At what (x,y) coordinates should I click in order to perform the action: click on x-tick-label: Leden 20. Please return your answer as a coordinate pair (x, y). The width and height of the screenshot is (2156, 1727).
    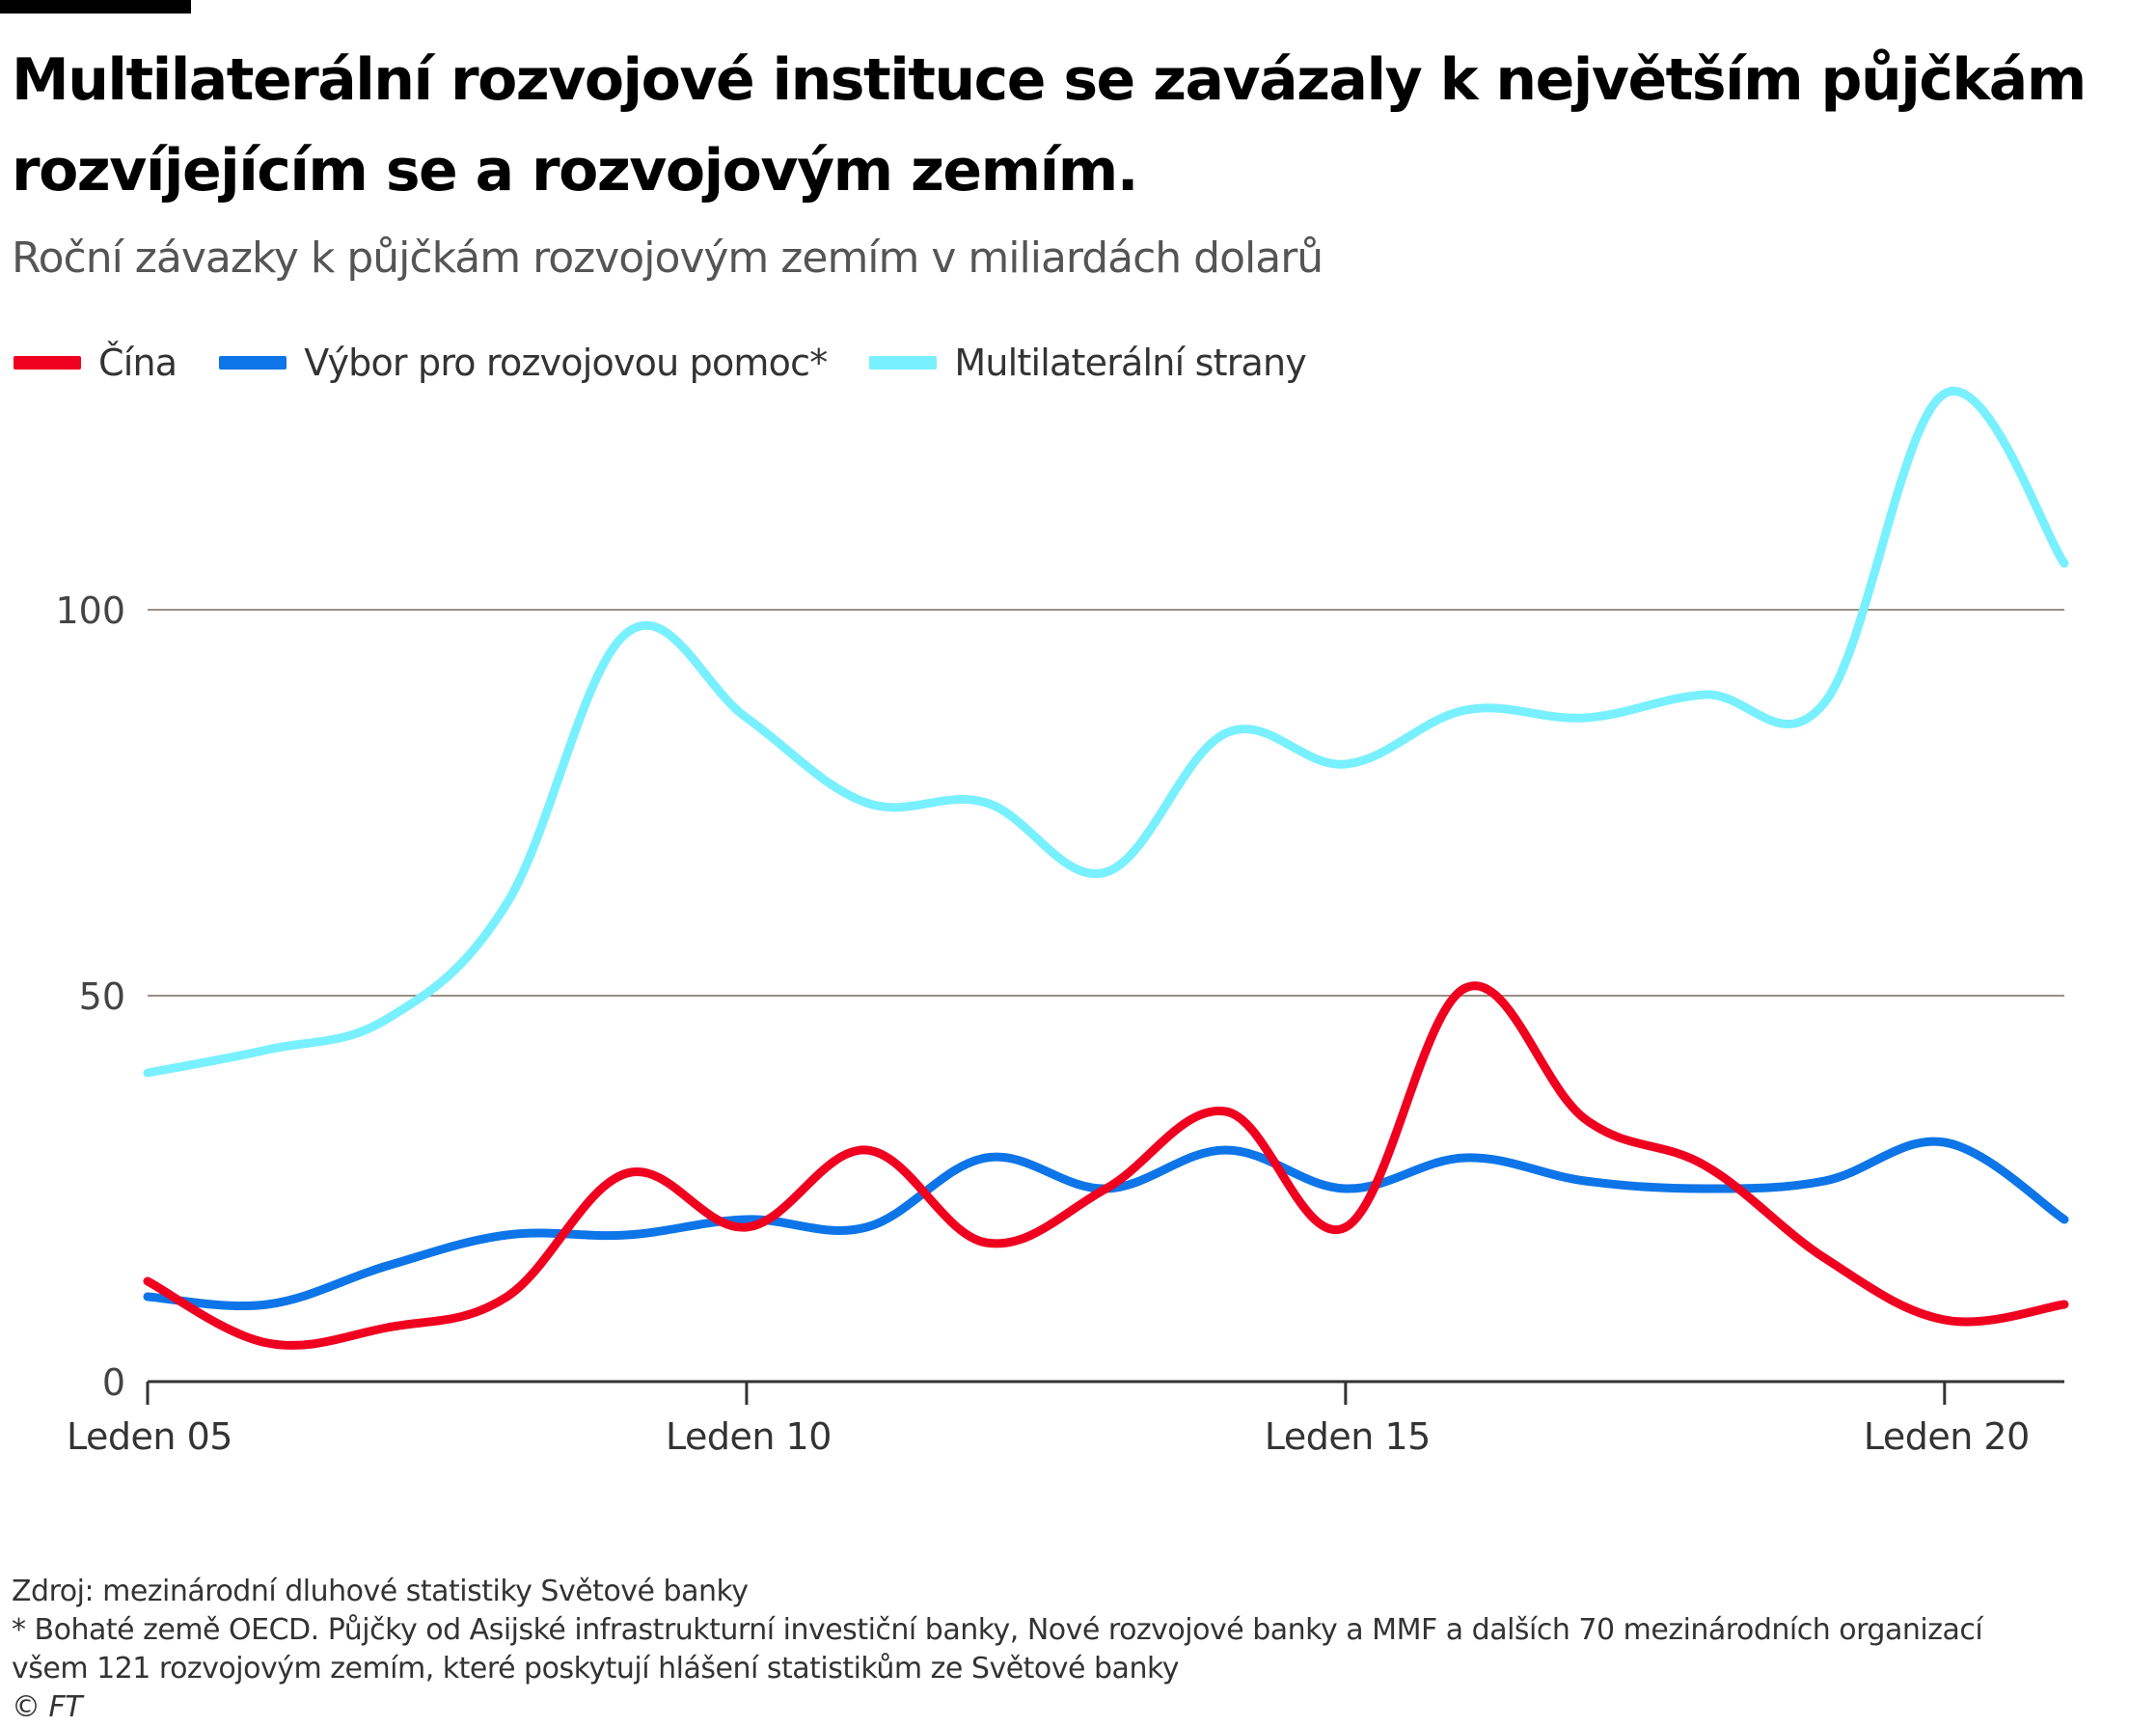
    Looking at the image, I should click on (1947, 1436).